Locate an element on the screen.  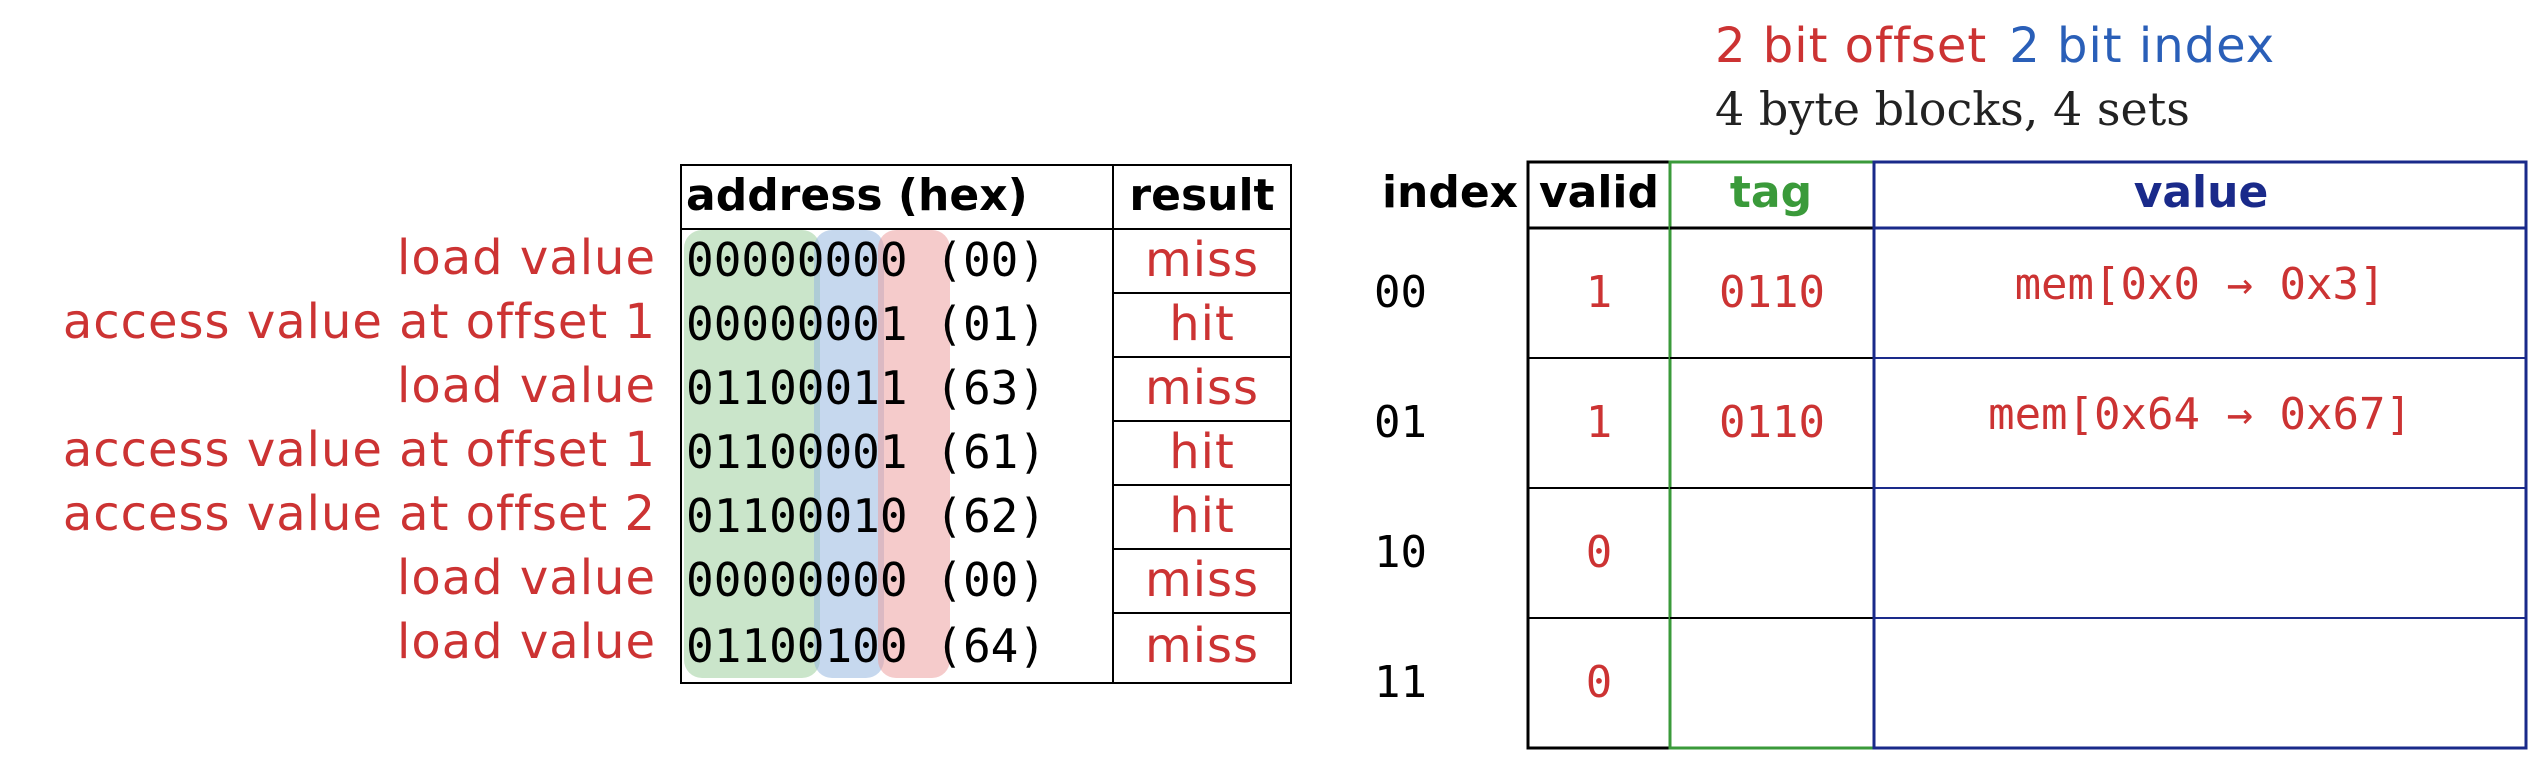
address-hex: (63) is located at coordinates (991, 388).